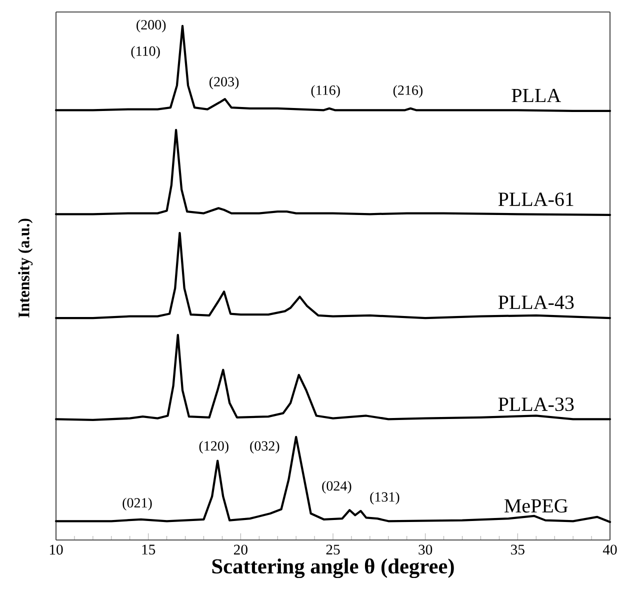 This screenshot has width=618, height=613. Describe the element at coordinates (536, 303) in the screenshot. I see `series-label: PLLA-43` at that location.